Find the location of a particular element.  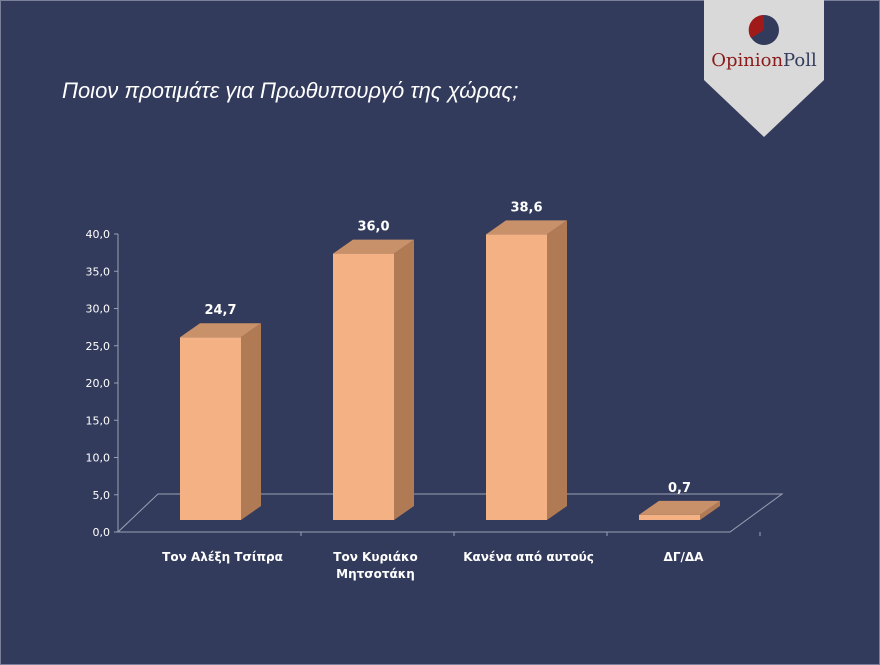

x-category-label: Κανένα από αυτούς is located at coordinates (528, 557).